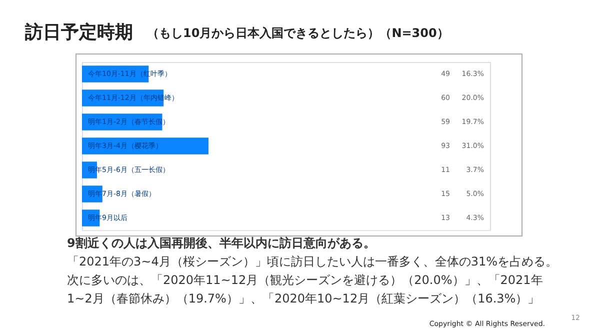  Describe the element at coordinates (305, 280) in the screenshot. I see `text: 次に多いのは、「2020年11~12月（観光シーズンを避ける）（20.0%）」、「2021年` at that location.